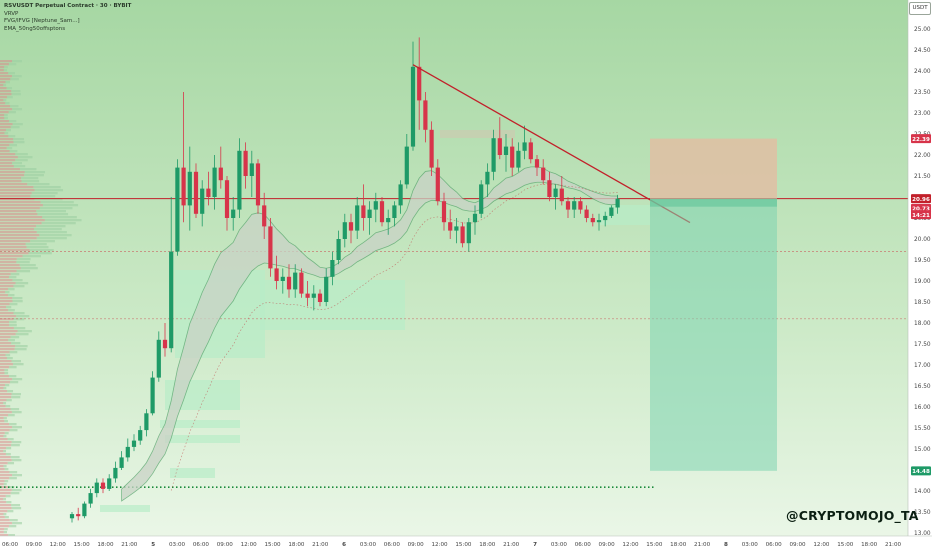  Describe the element at coordinates (920, 8) in the screenshot. I see `currency-badge: USDT` at that location.